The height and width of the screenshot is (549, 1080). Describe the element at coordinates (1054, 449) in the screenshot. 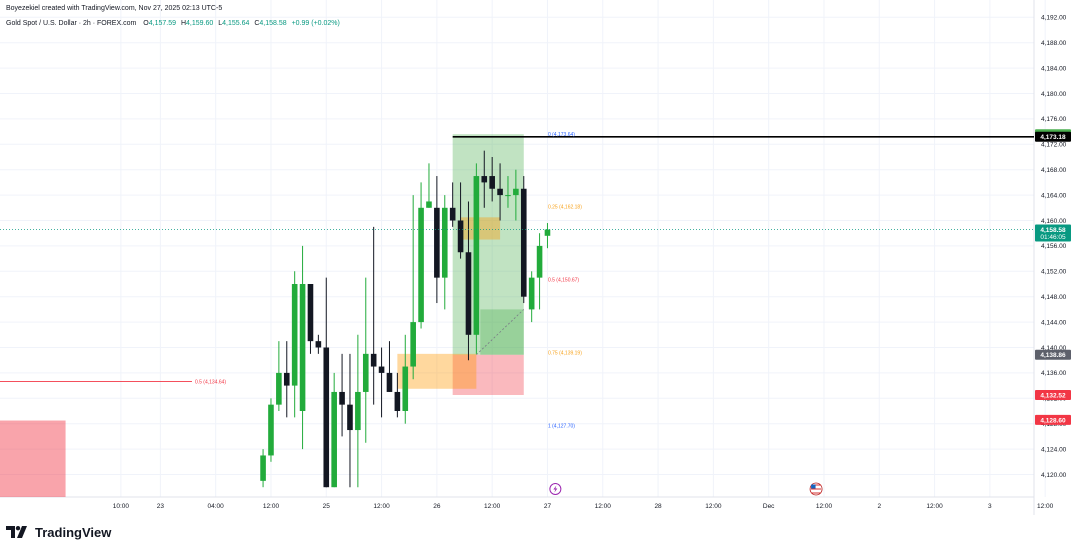

I see `price-axis-label: 4,124.00` at that location.